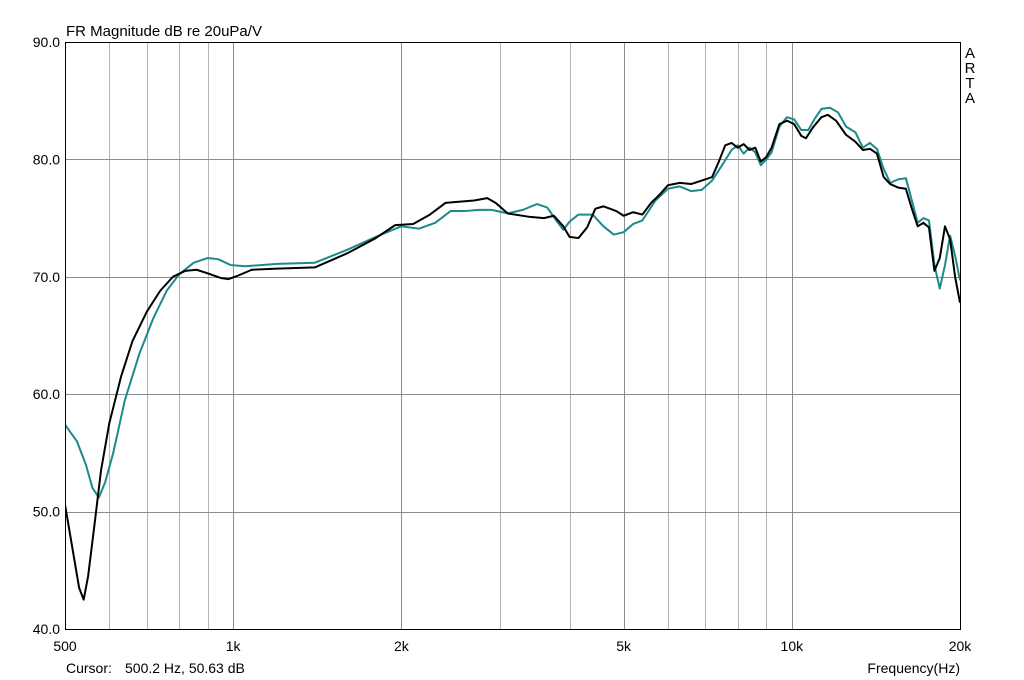 Image resolution: width=1024 pixels, height=680 pixels. Describe the element at coordinates (793, 646) in the screenshot. I see `x-tick-label: 10k` at that location.